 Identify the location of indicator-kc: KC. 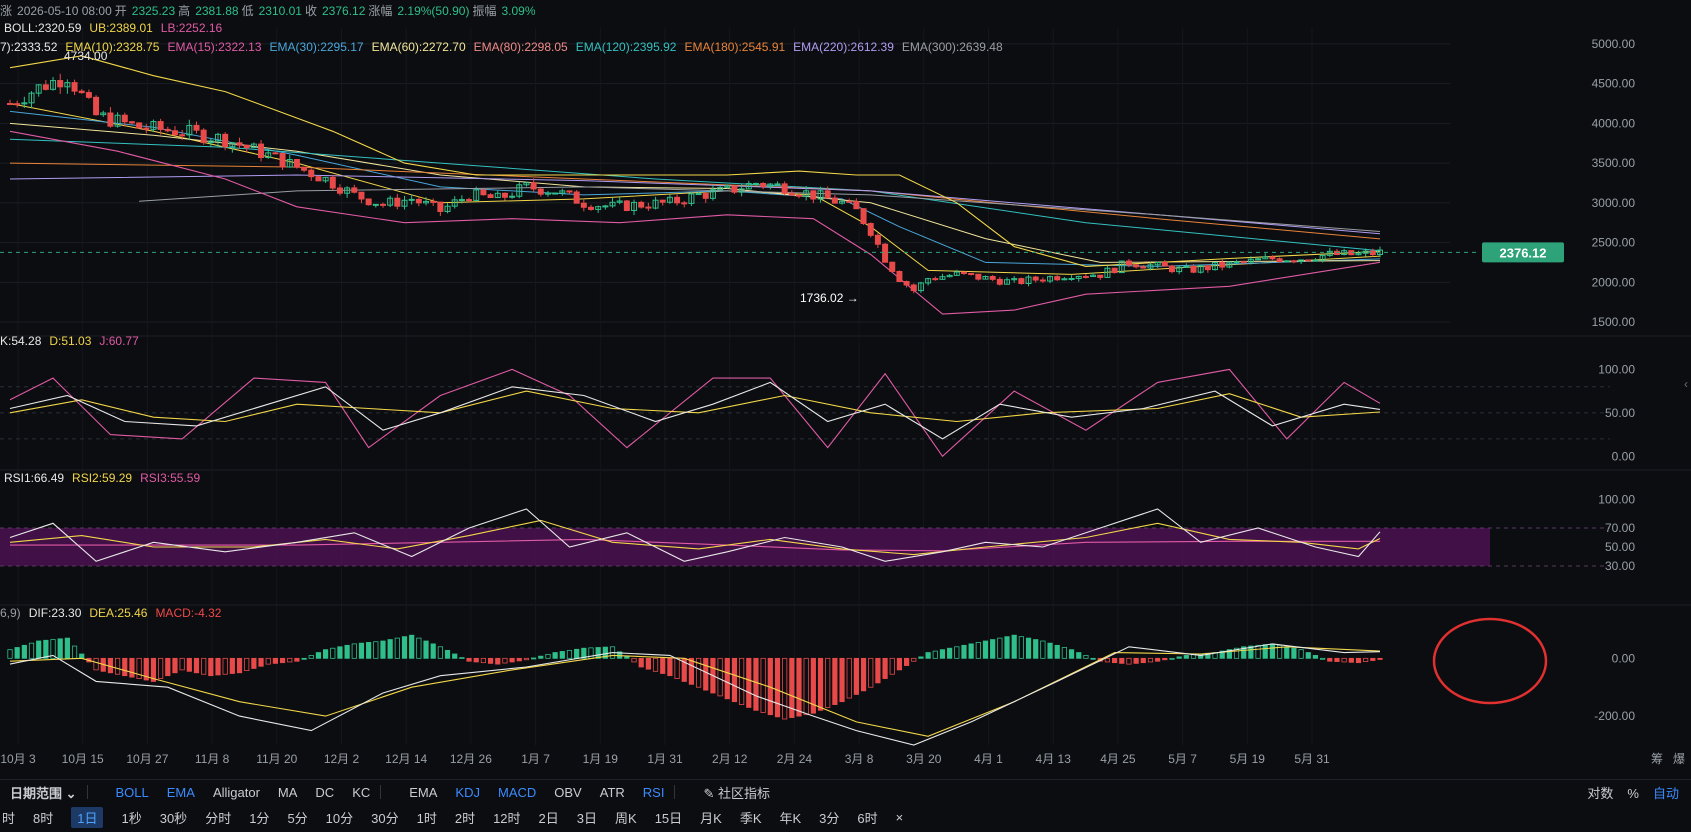
(361, 792).